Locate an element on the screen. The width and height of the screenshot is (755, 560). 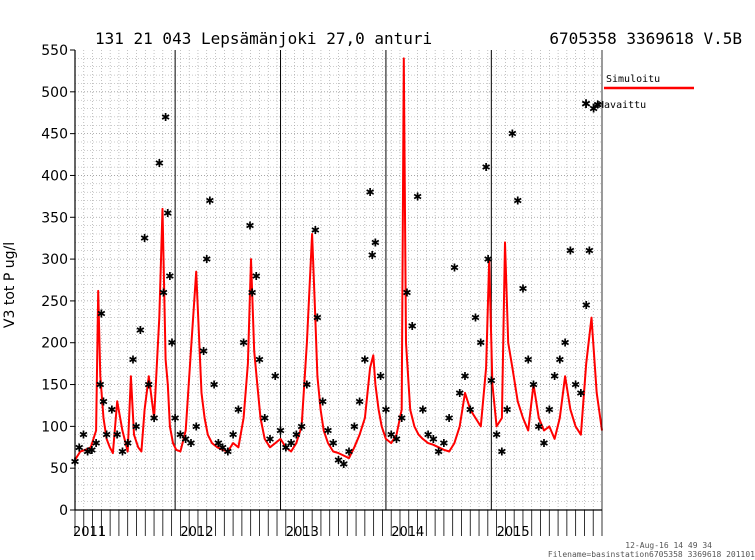
x-tick-label: 2012 is located at coordinates (196, 532).